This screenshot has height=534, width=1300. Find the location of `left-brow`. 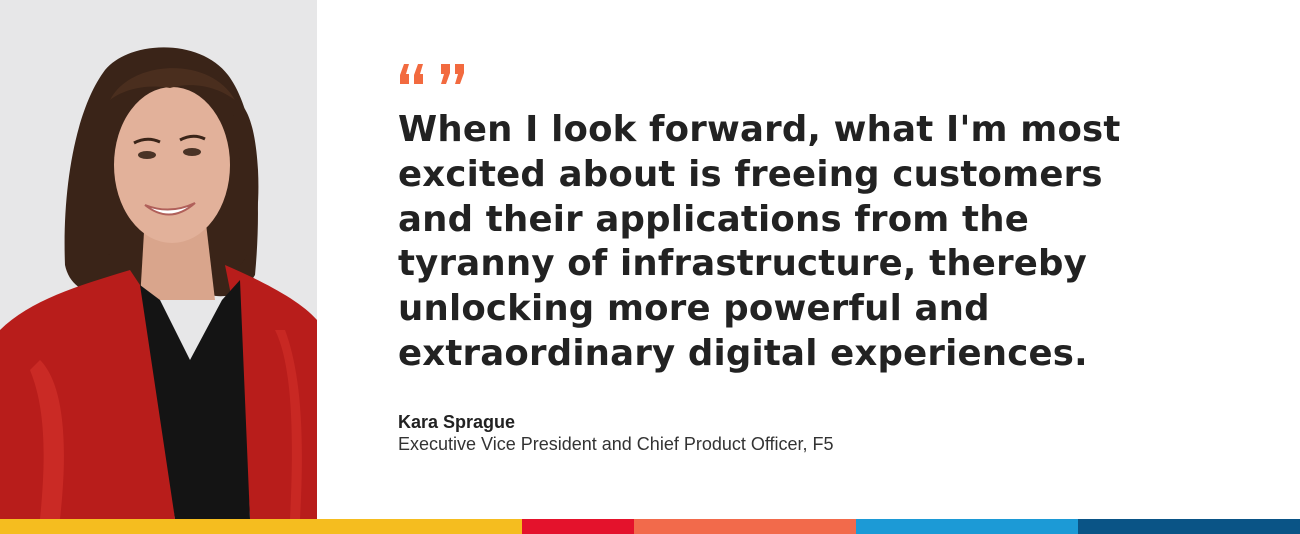

left-brow is located at coordinates (147, 141).